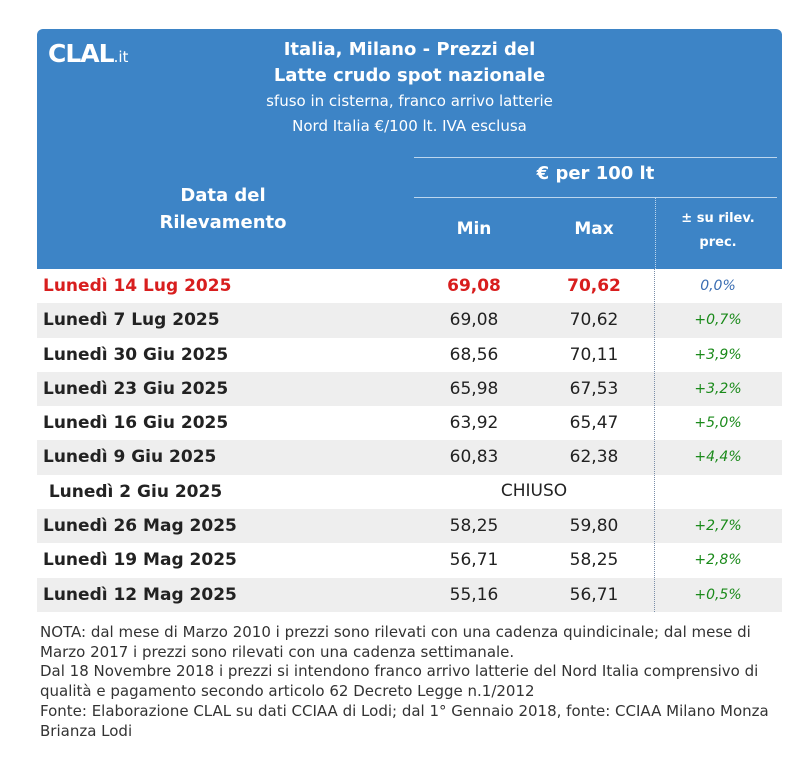 The height and width of the screenshot is (764, 810). Describe the element at coordinates (140, 526) in the screenshot. I see `row-date: Lunedì 26 Mag 2025` at that location.